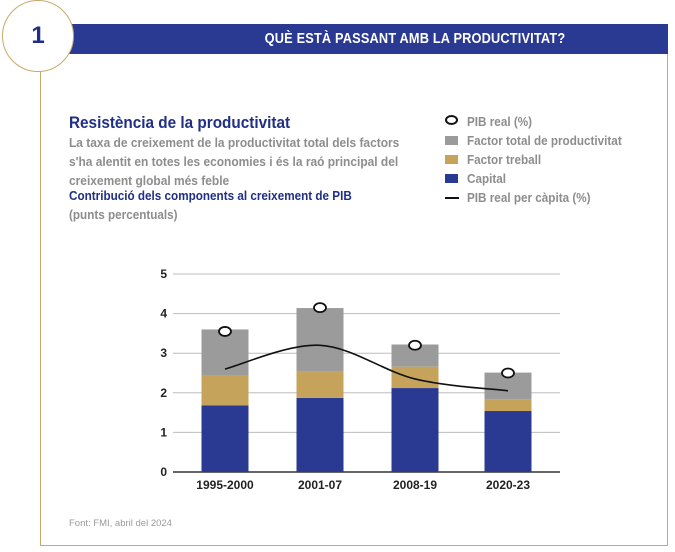 The image size is (675, 552). What do you see at coordinates (320, 485) in the screenshot?
I see `x-tick-label: 2001-07` at bounding box center [320, 485].